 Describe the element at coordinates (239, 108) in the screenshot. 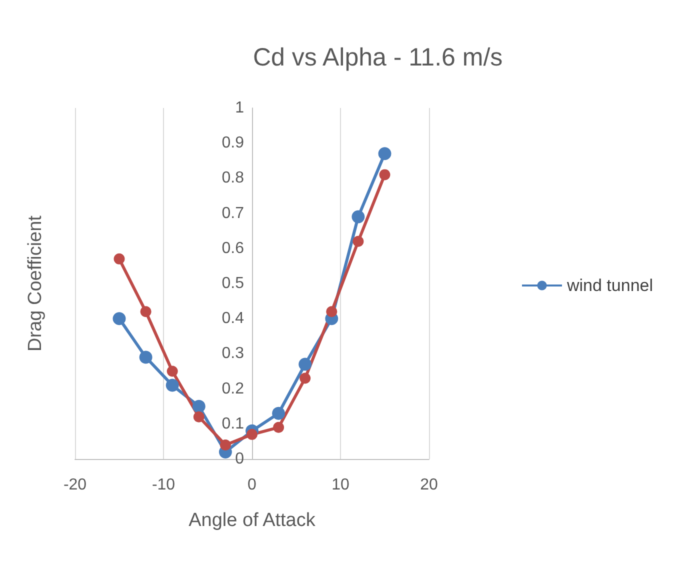

I see `y-tick-label: 1` at that location.